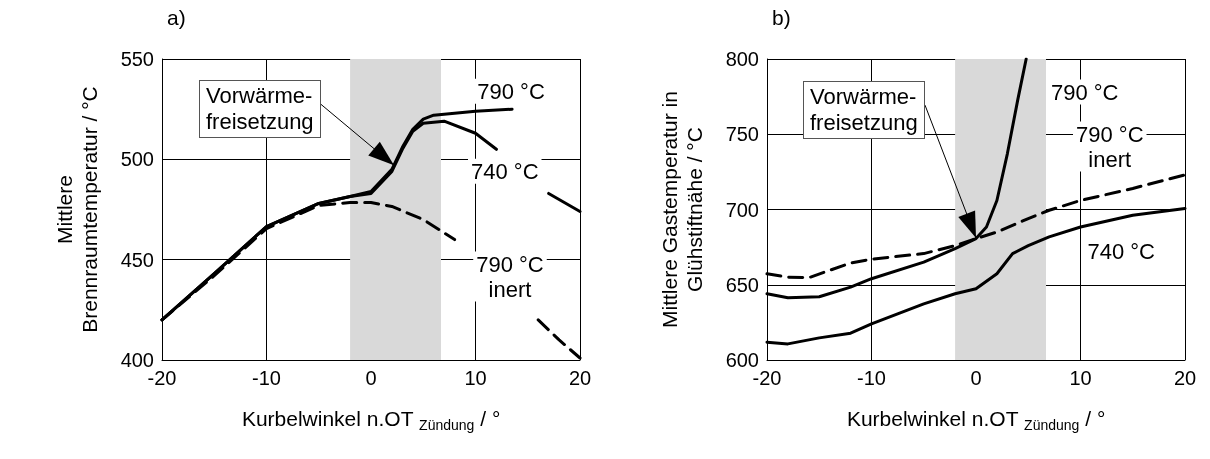 This screenshot has height=459, width=1210. Describe the element at coordinates (742, 284) in the screenshot. I see `y-tick-label: 650` at that location.